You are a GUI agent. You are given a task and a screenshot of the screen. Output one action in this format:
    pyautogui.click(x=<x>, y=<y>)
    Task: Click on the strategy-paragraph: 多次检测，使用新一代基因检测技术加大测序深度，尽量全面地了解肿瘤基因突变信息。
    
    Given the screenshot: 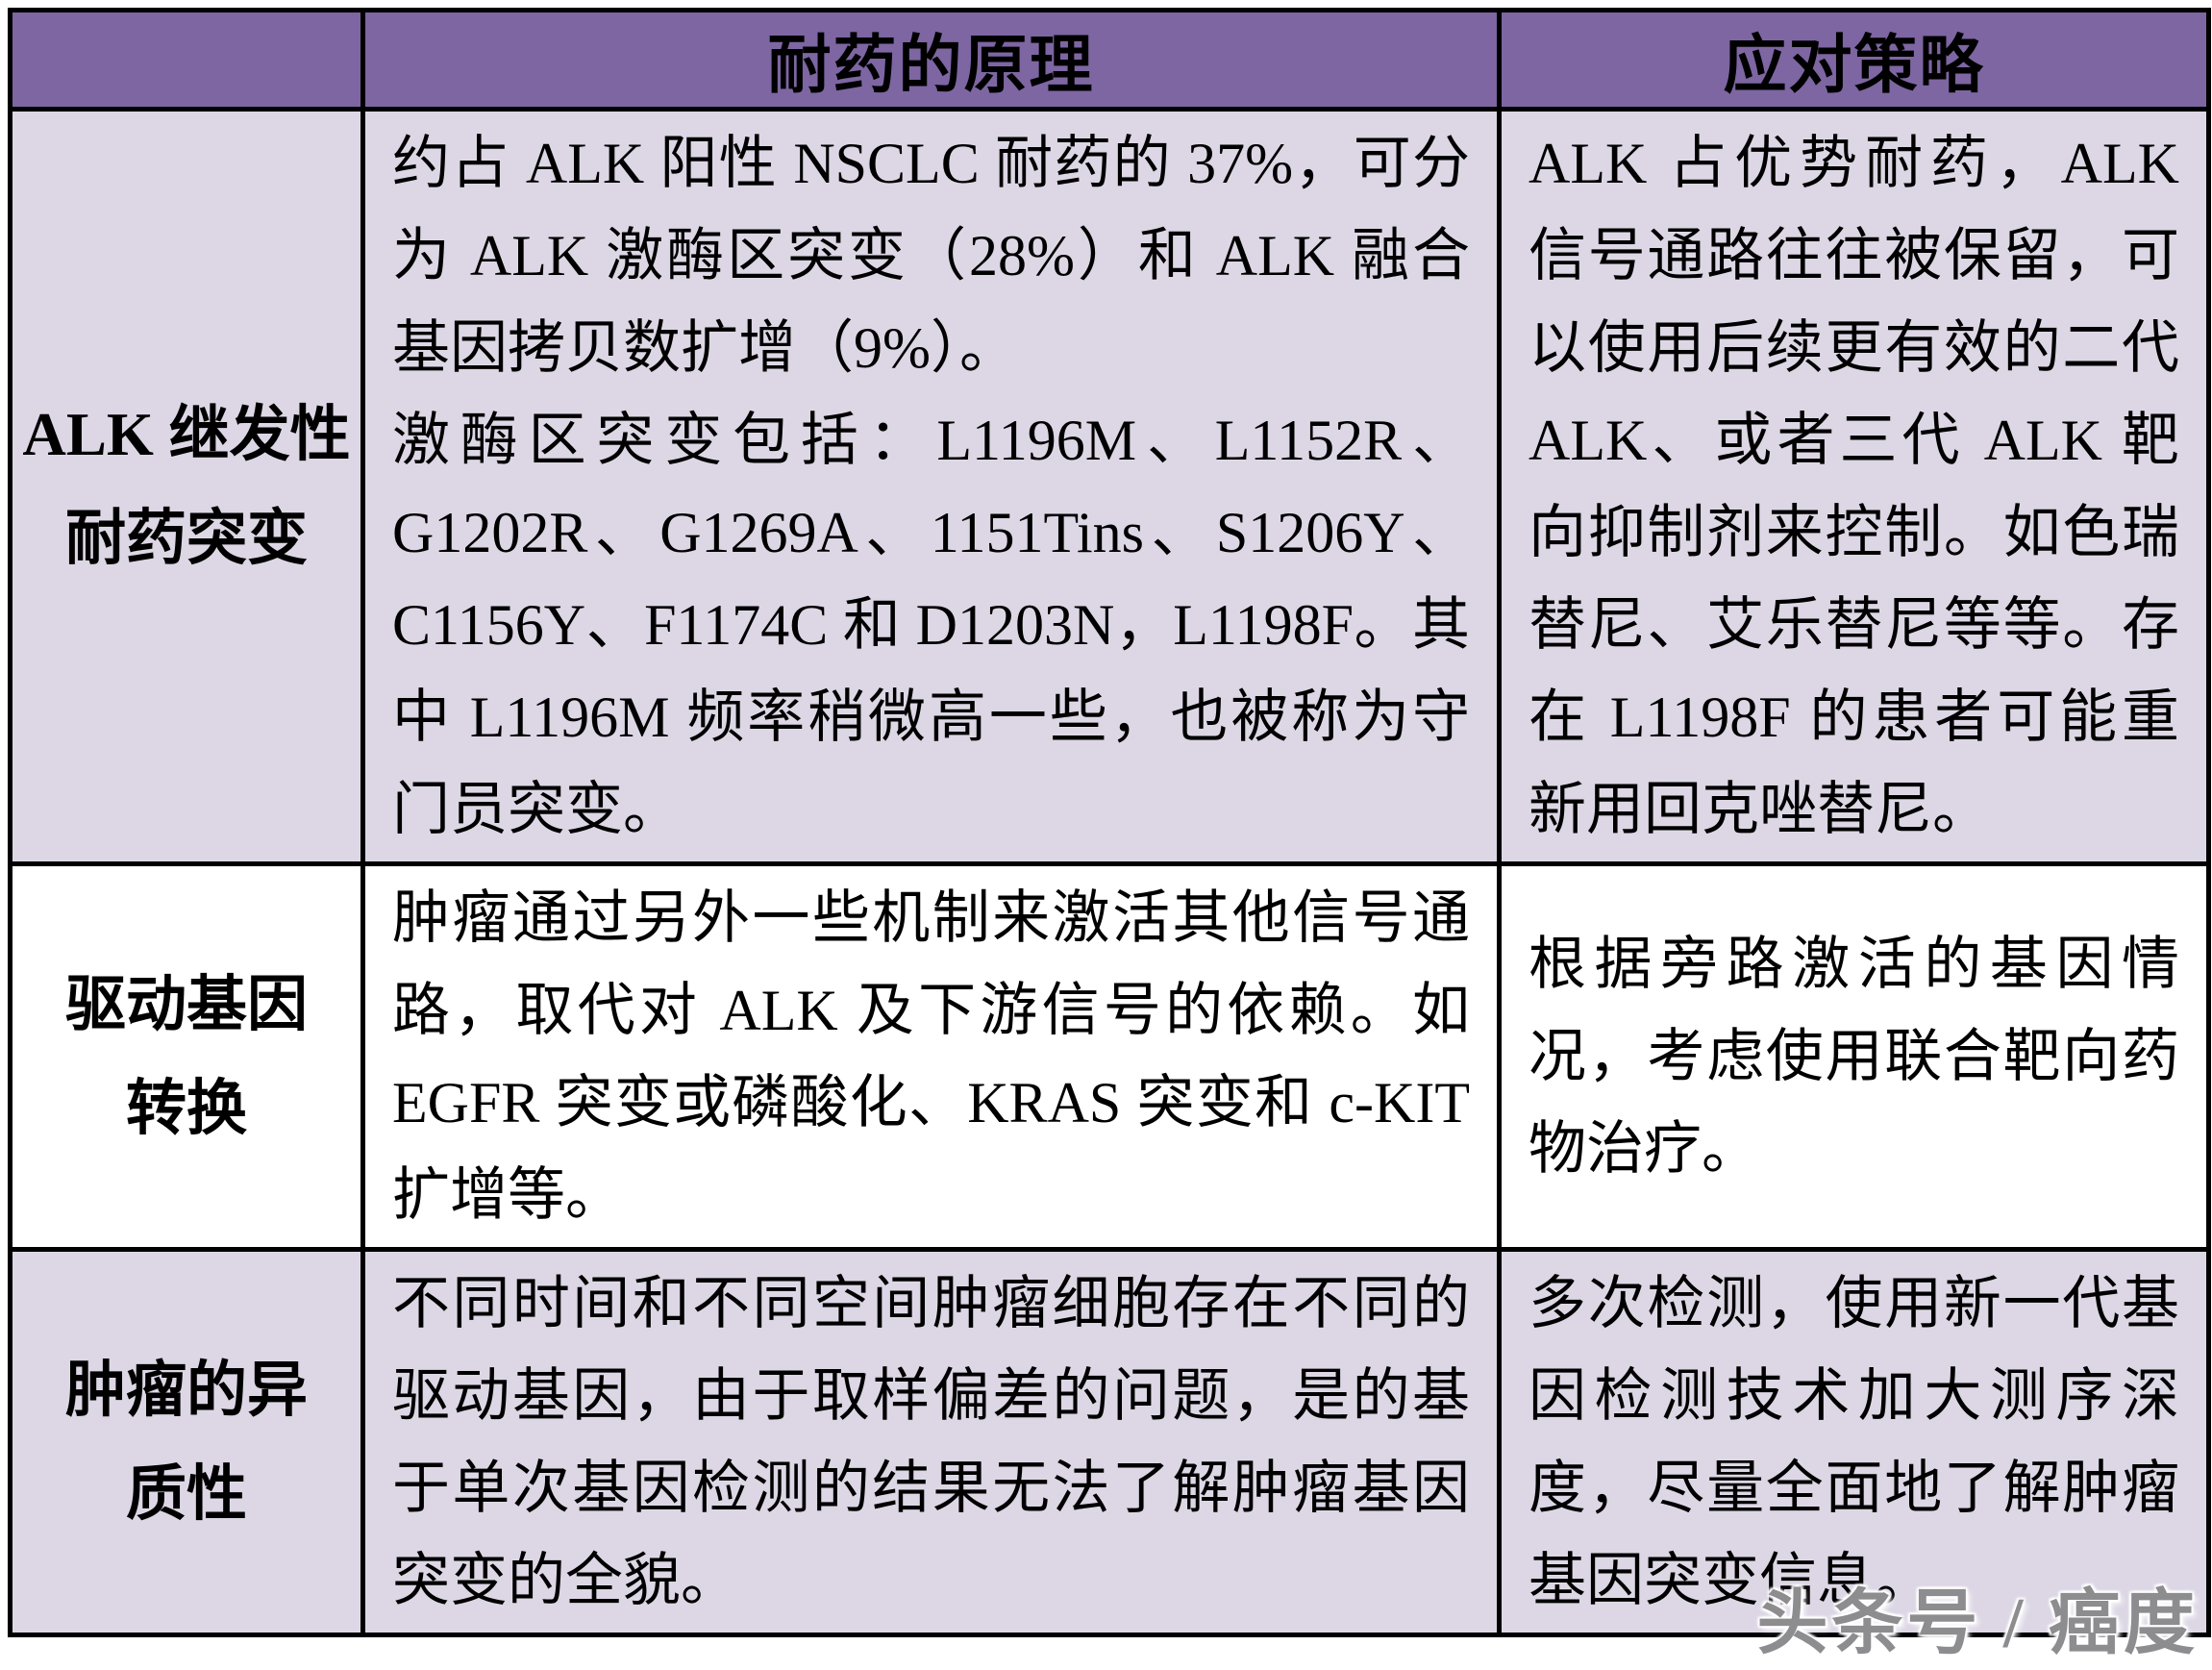 What is the action you would take?
    pyautogui.click(x=1854, y=1442)
    